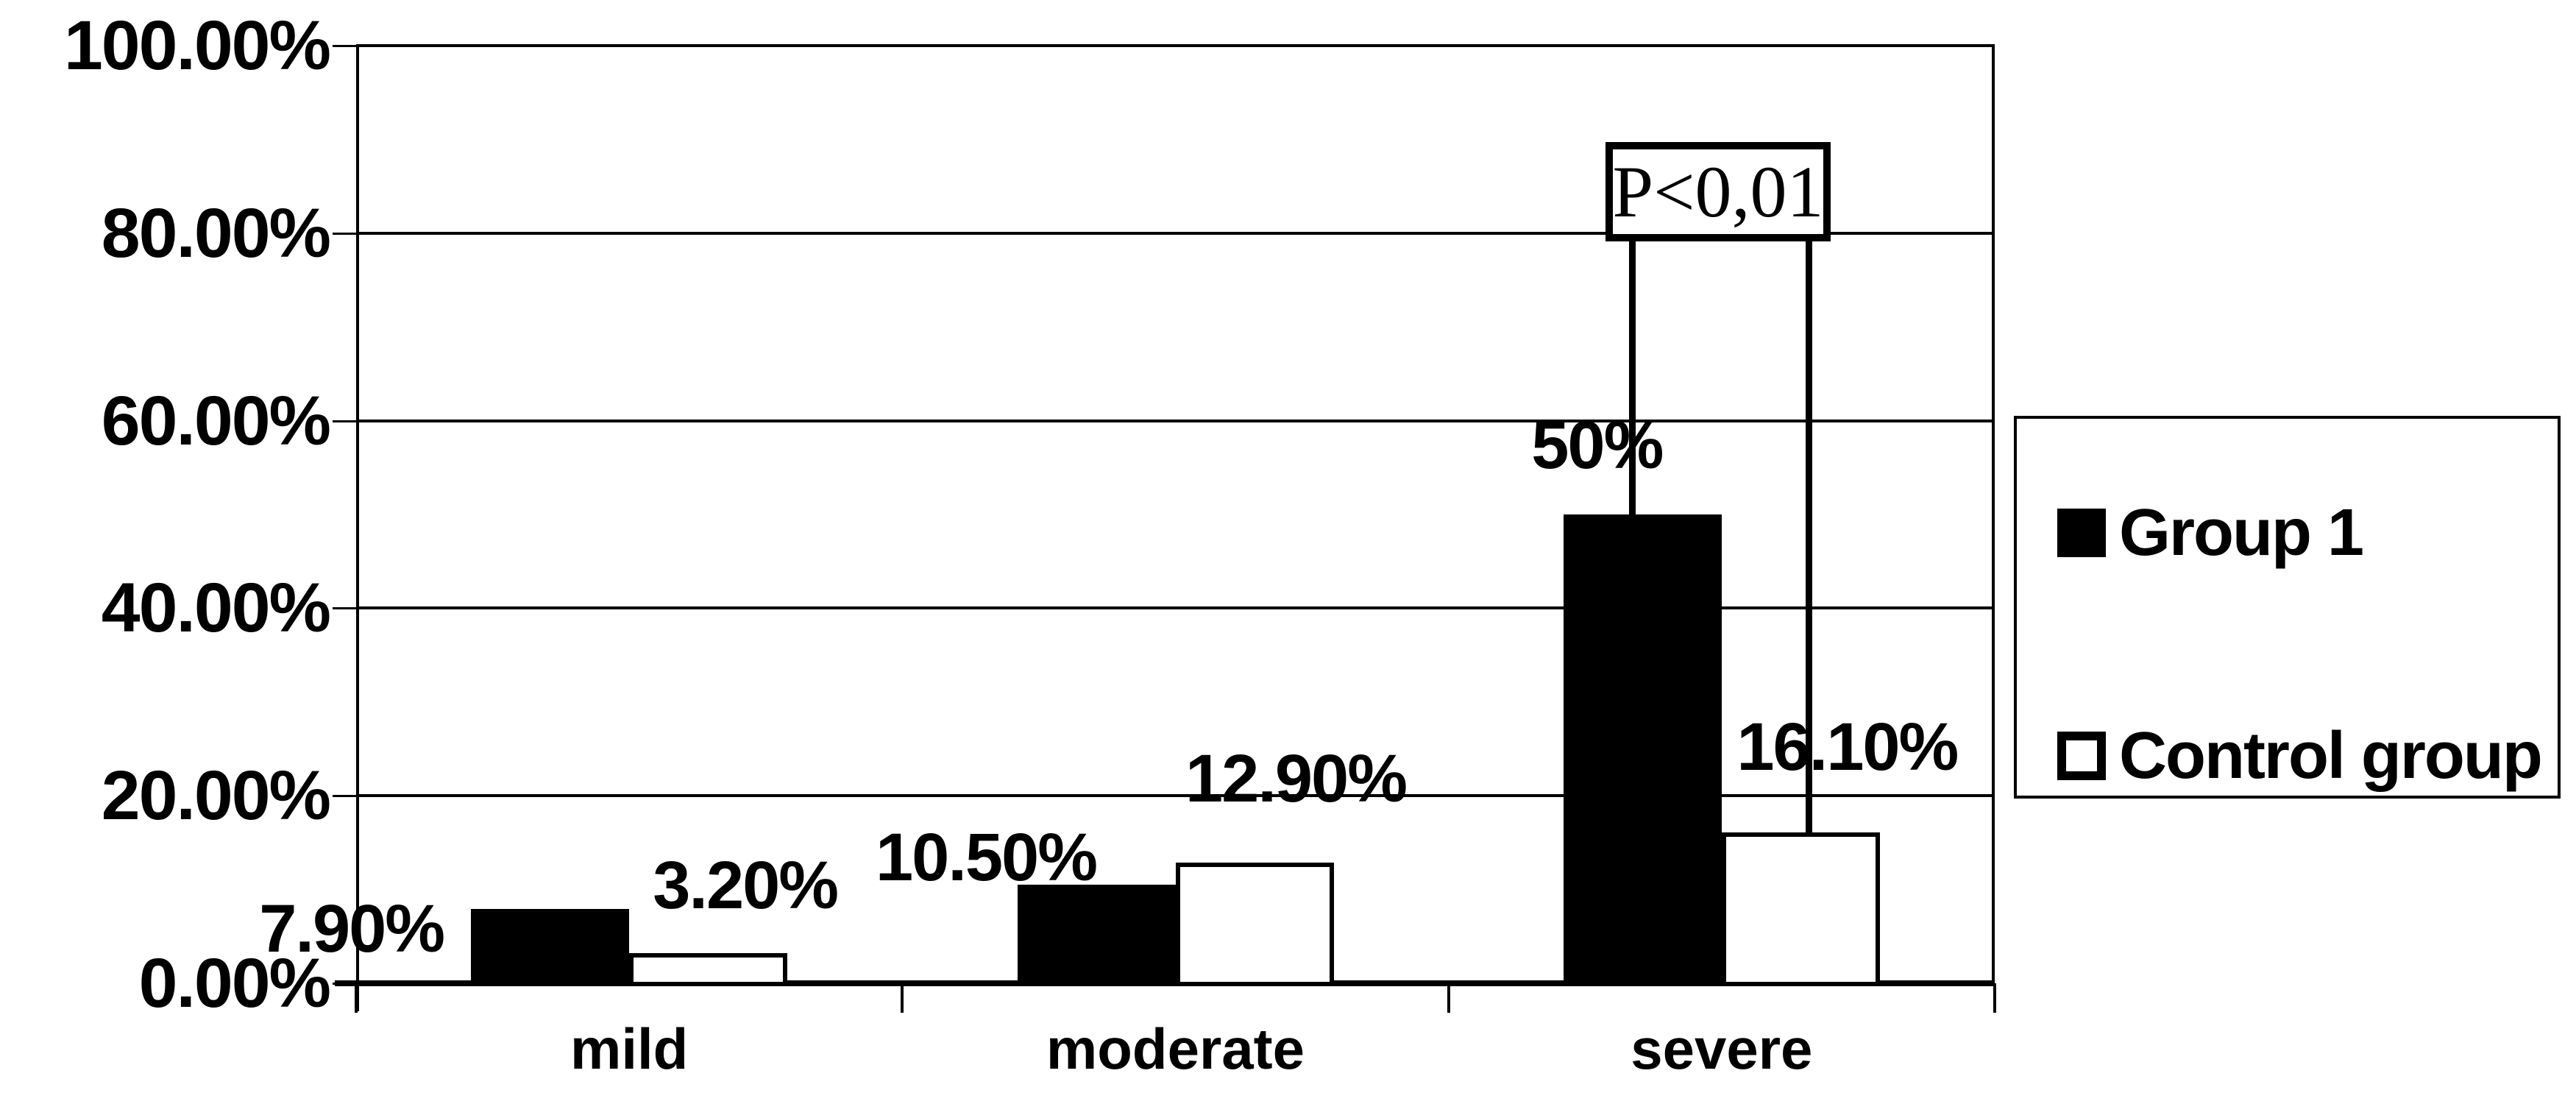  What do you see at coordinates (234, 983) in the screenshot?
I see `y-axis-label-0: 0.00%` at bounding box center [234, 983].